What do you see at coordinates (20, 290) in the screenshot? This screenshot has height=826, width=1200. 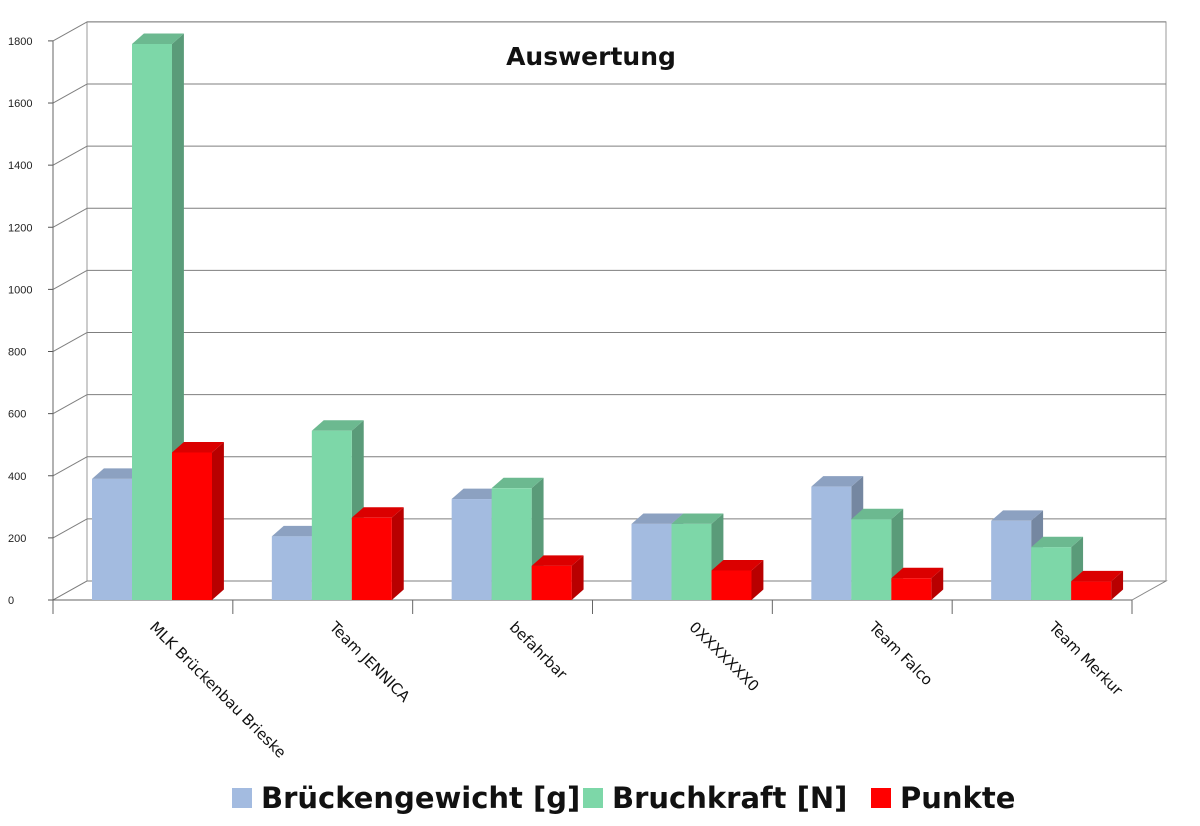 I see `y-tick-label-1000: 1000` at bounding box center [20, 290].